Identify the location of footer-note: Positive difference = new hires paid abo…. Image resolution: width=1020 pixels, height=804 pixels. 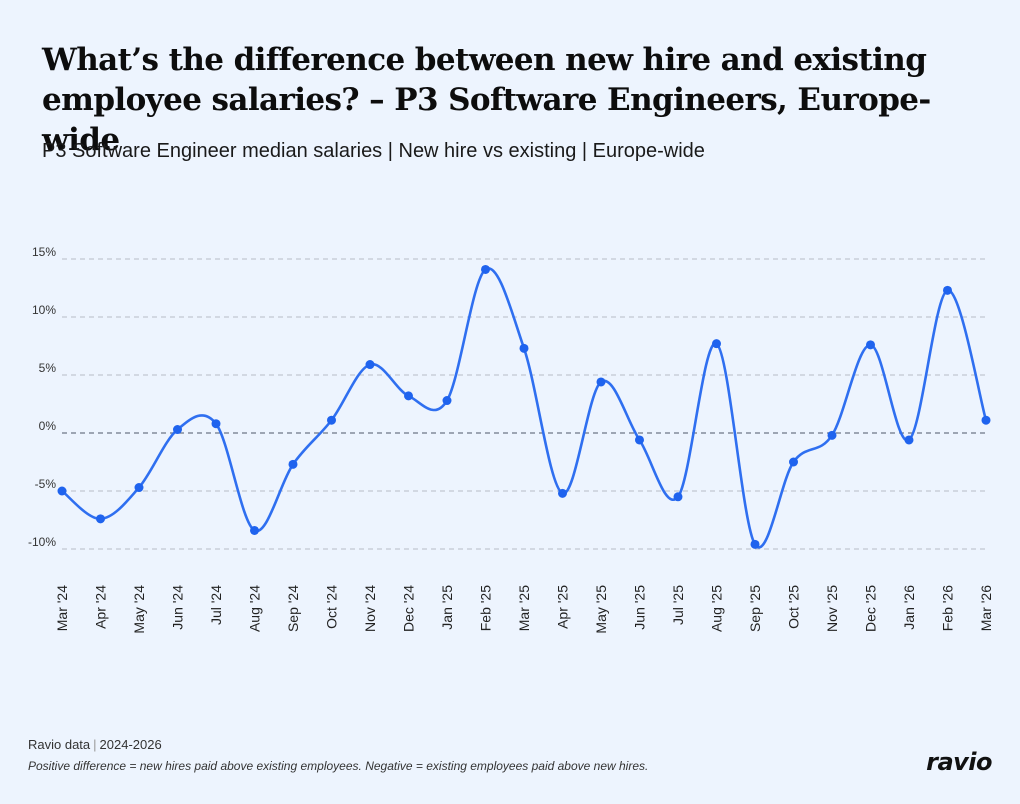
(338, 766).